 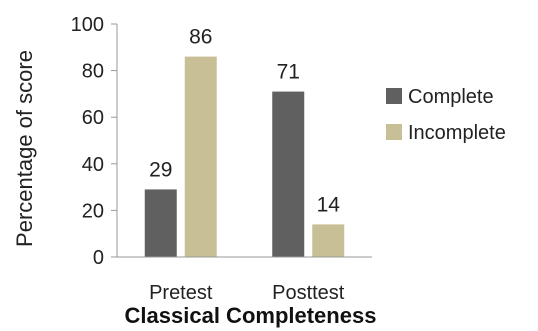 What do you see at coordinates (251, 315) in the screenshot?
I see `x-axis-title: Classical Completeness` at bounding box center [251, 315].